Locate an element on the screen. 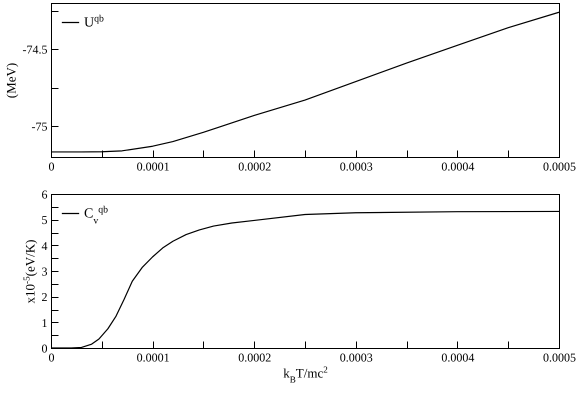  y-tick-label: 2 is located at coordinates (45, 297).